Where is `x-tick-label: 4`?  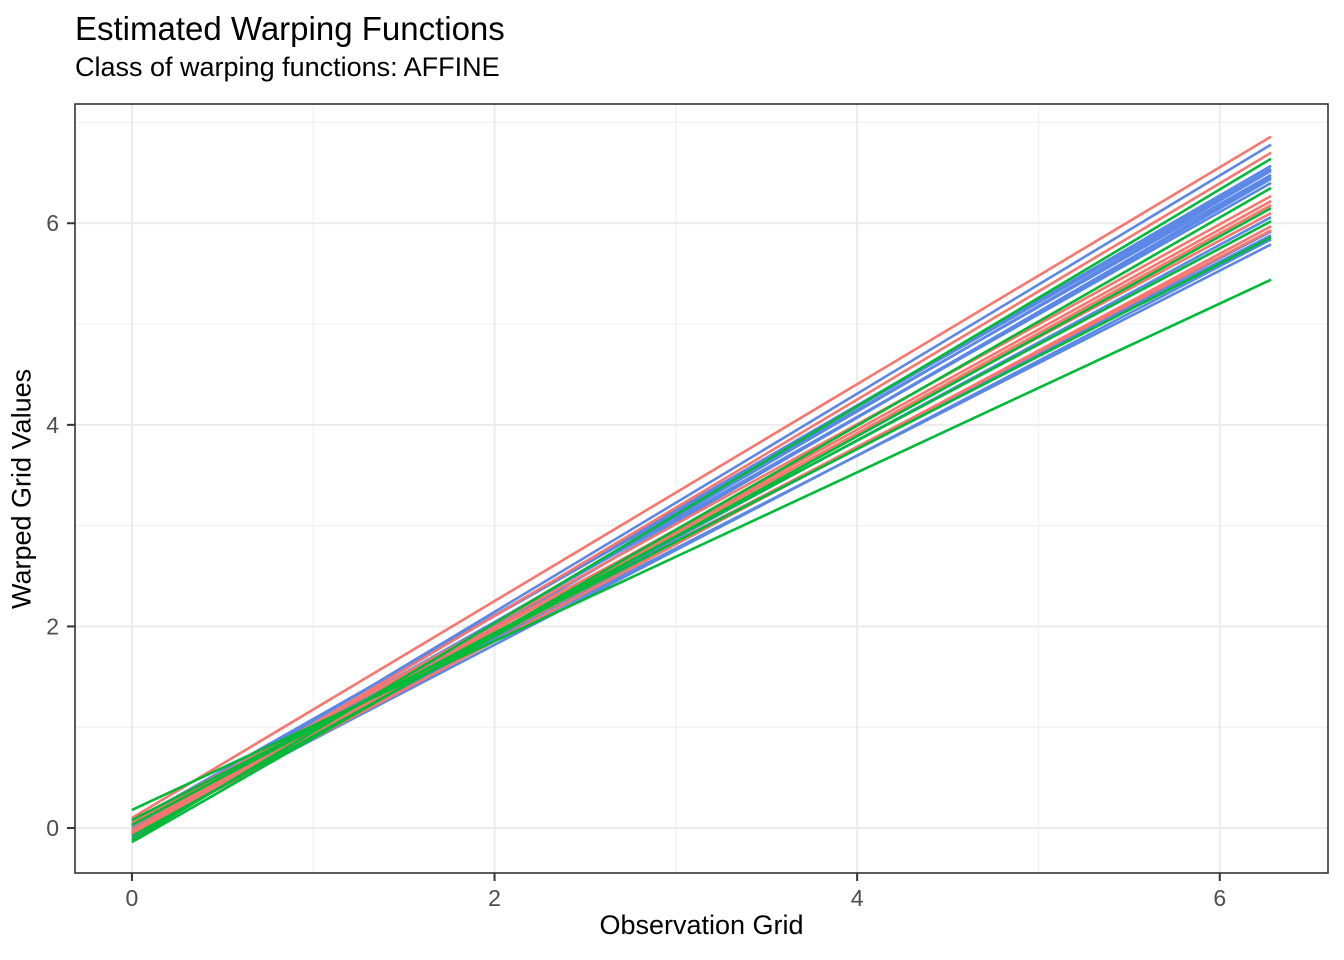 x-tick-label: 4 is located at coordinates (857, 898).